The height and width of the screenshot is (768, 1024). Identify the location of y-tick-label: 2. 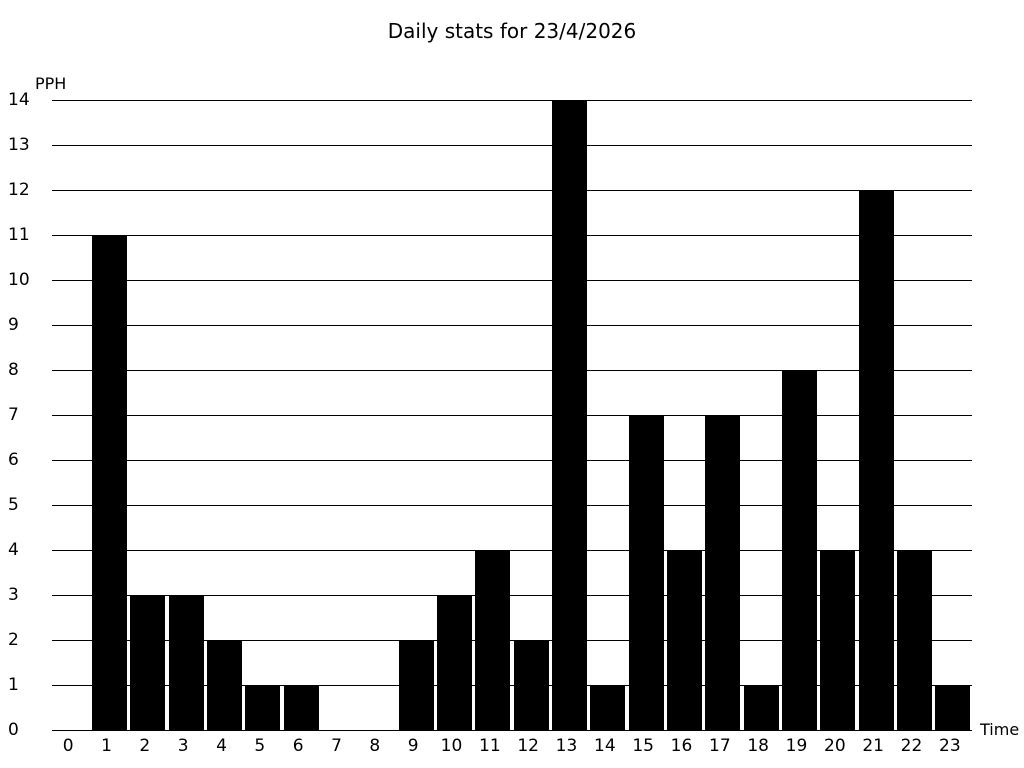
(13, 640).